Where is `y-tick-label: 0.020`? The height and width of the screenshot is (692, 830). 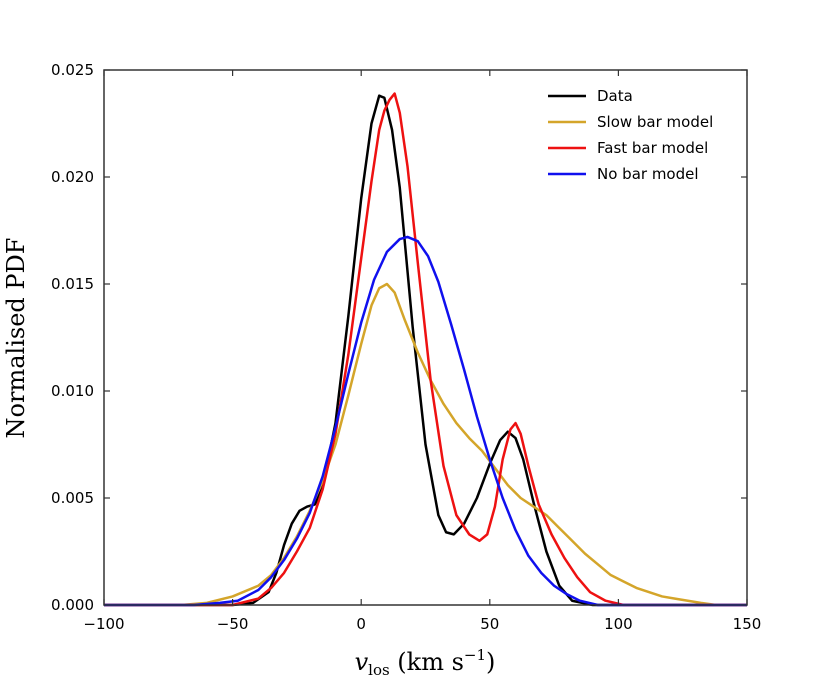
y-tick-label: 0.020 is located at coordinates (72, 177).